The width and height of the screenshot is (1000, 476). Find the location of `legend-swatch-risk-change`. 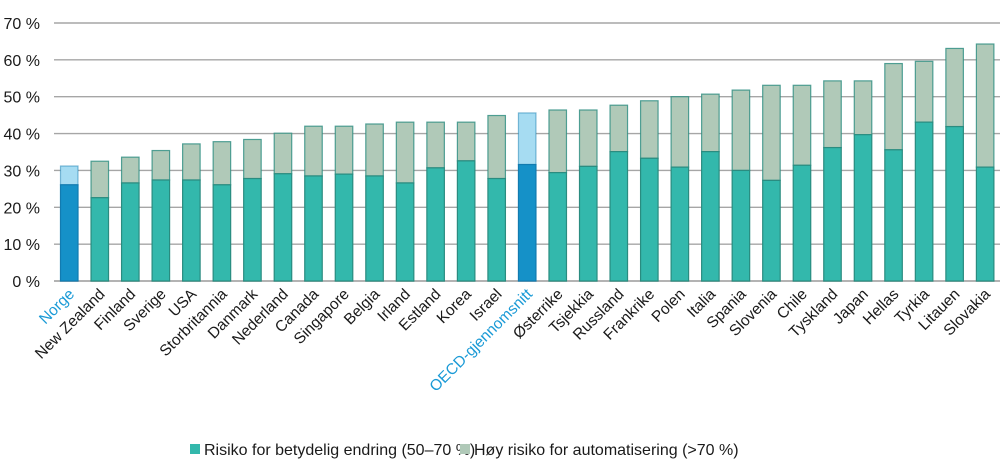

legend-swatch-risk-change is located at coordinates (195, 449).